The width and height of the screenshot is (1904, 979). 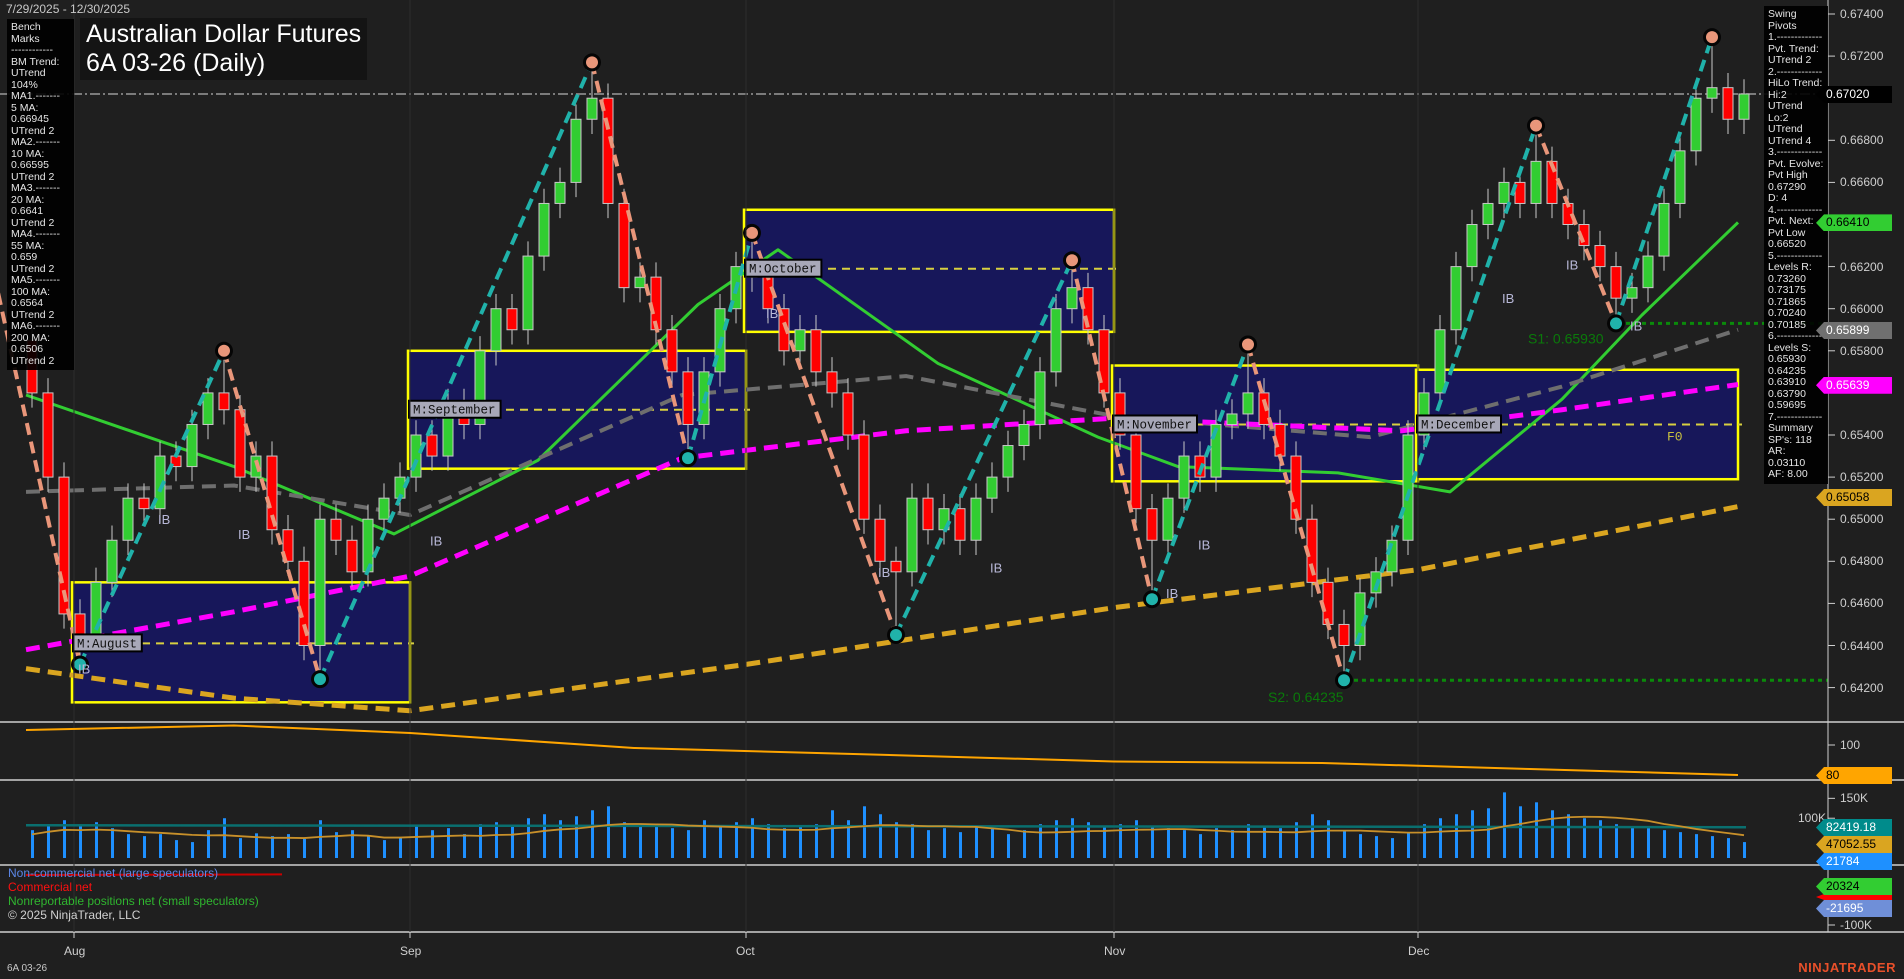 I want to click on cot-marker: -21695, so click(x=1854, y=908).